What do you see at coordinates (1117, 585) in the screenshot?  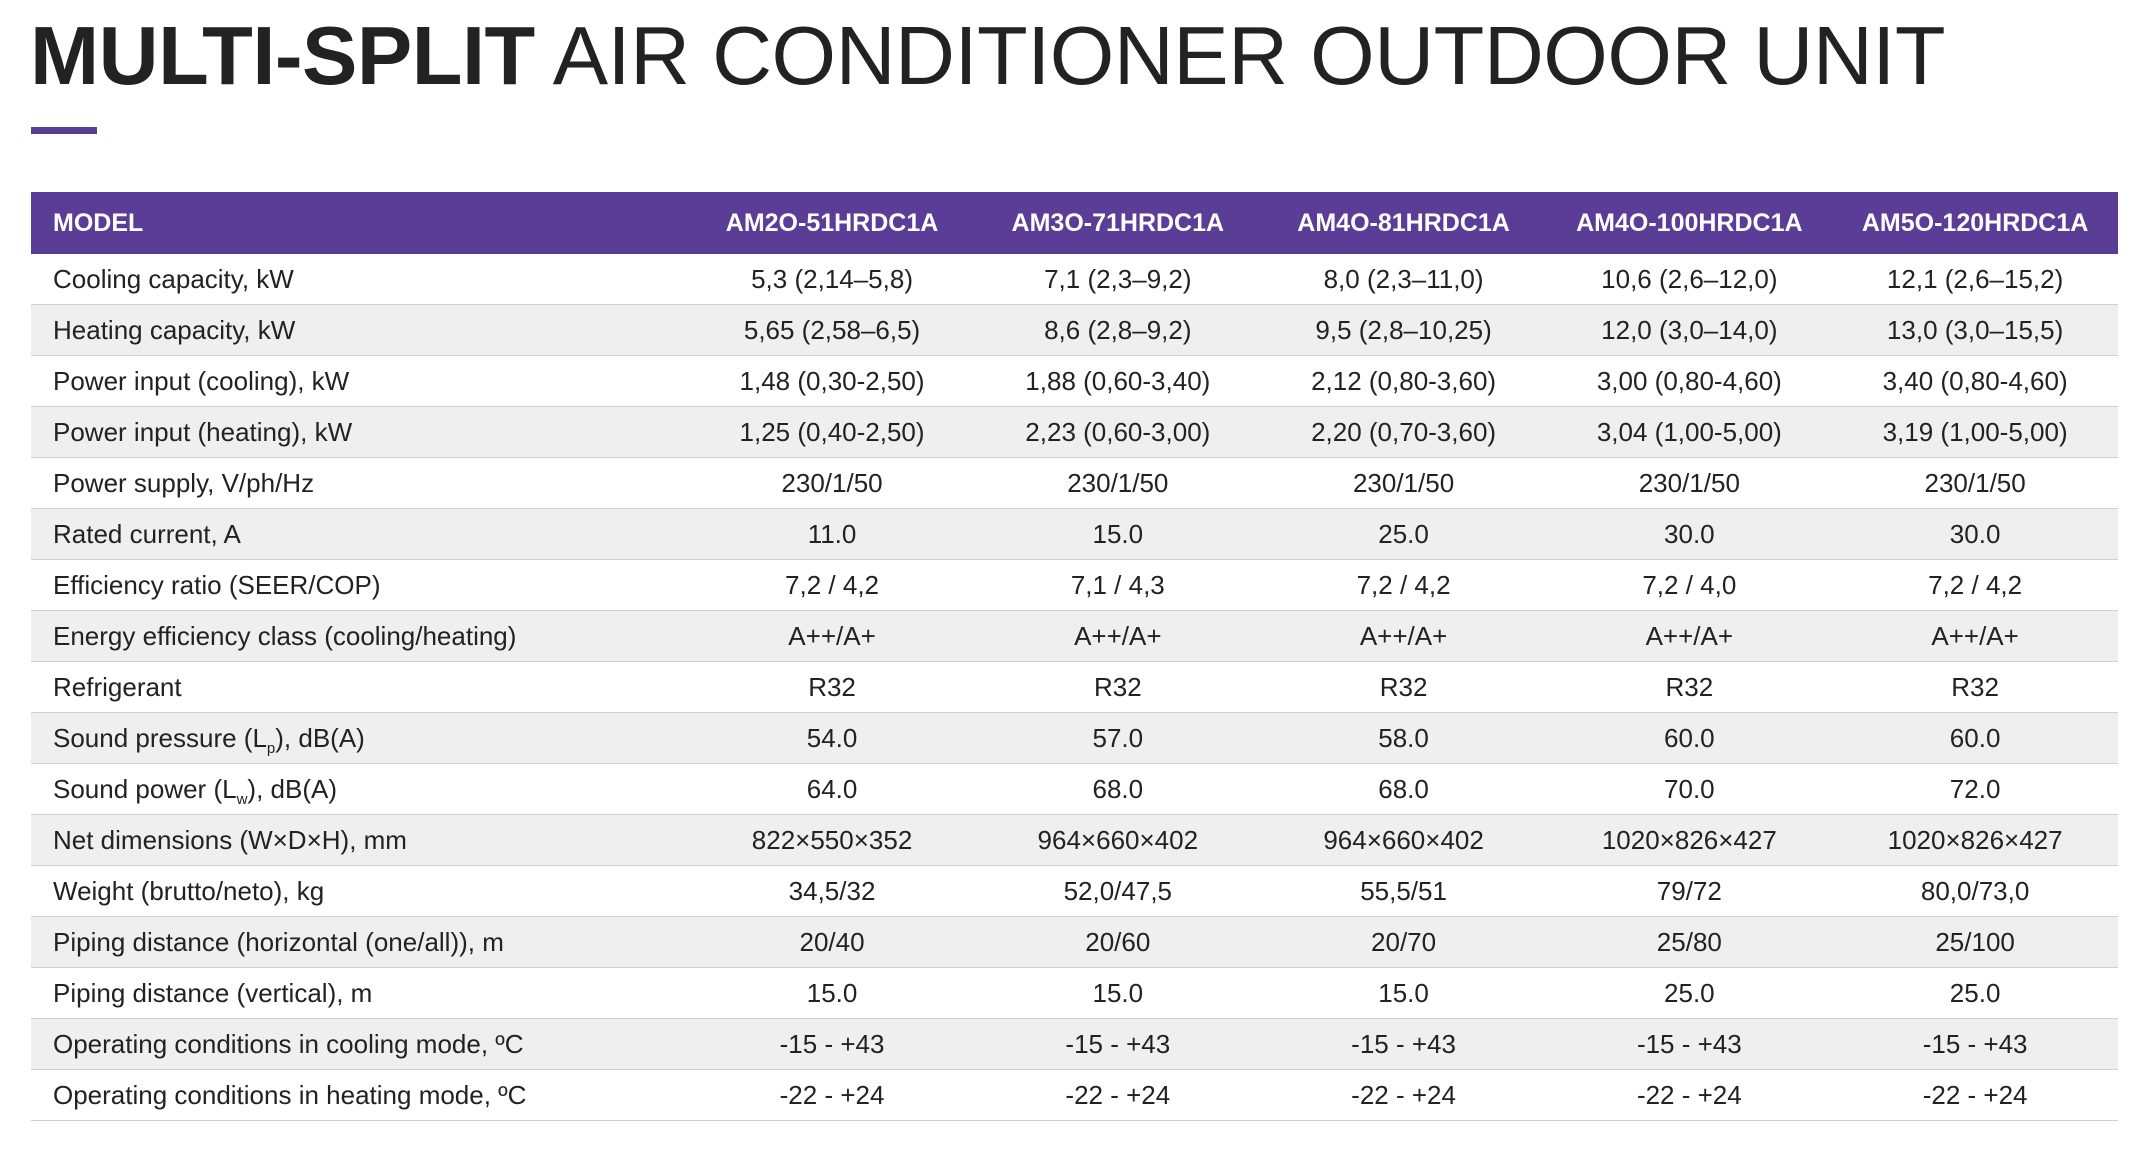 I see `table-cell: 7,1 / 4,3` at bounding box center [1117, 585].